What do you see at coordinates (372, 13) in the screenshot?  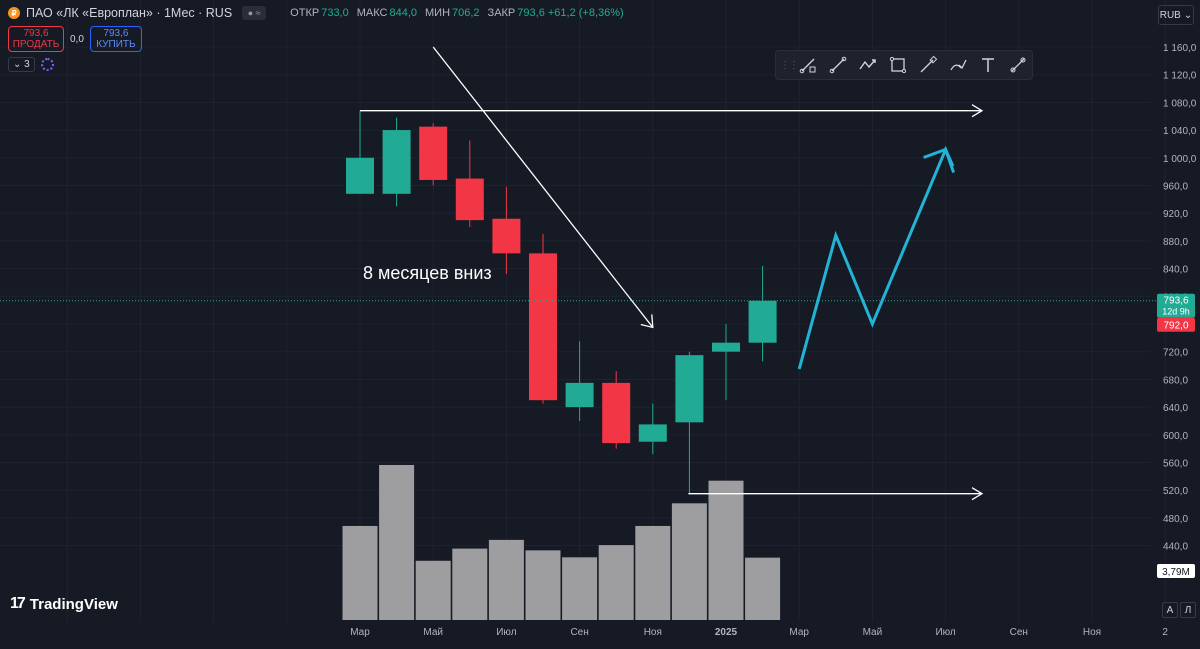 I see `ohlc-high-label: МАКС` at bounding box center [372, 13].